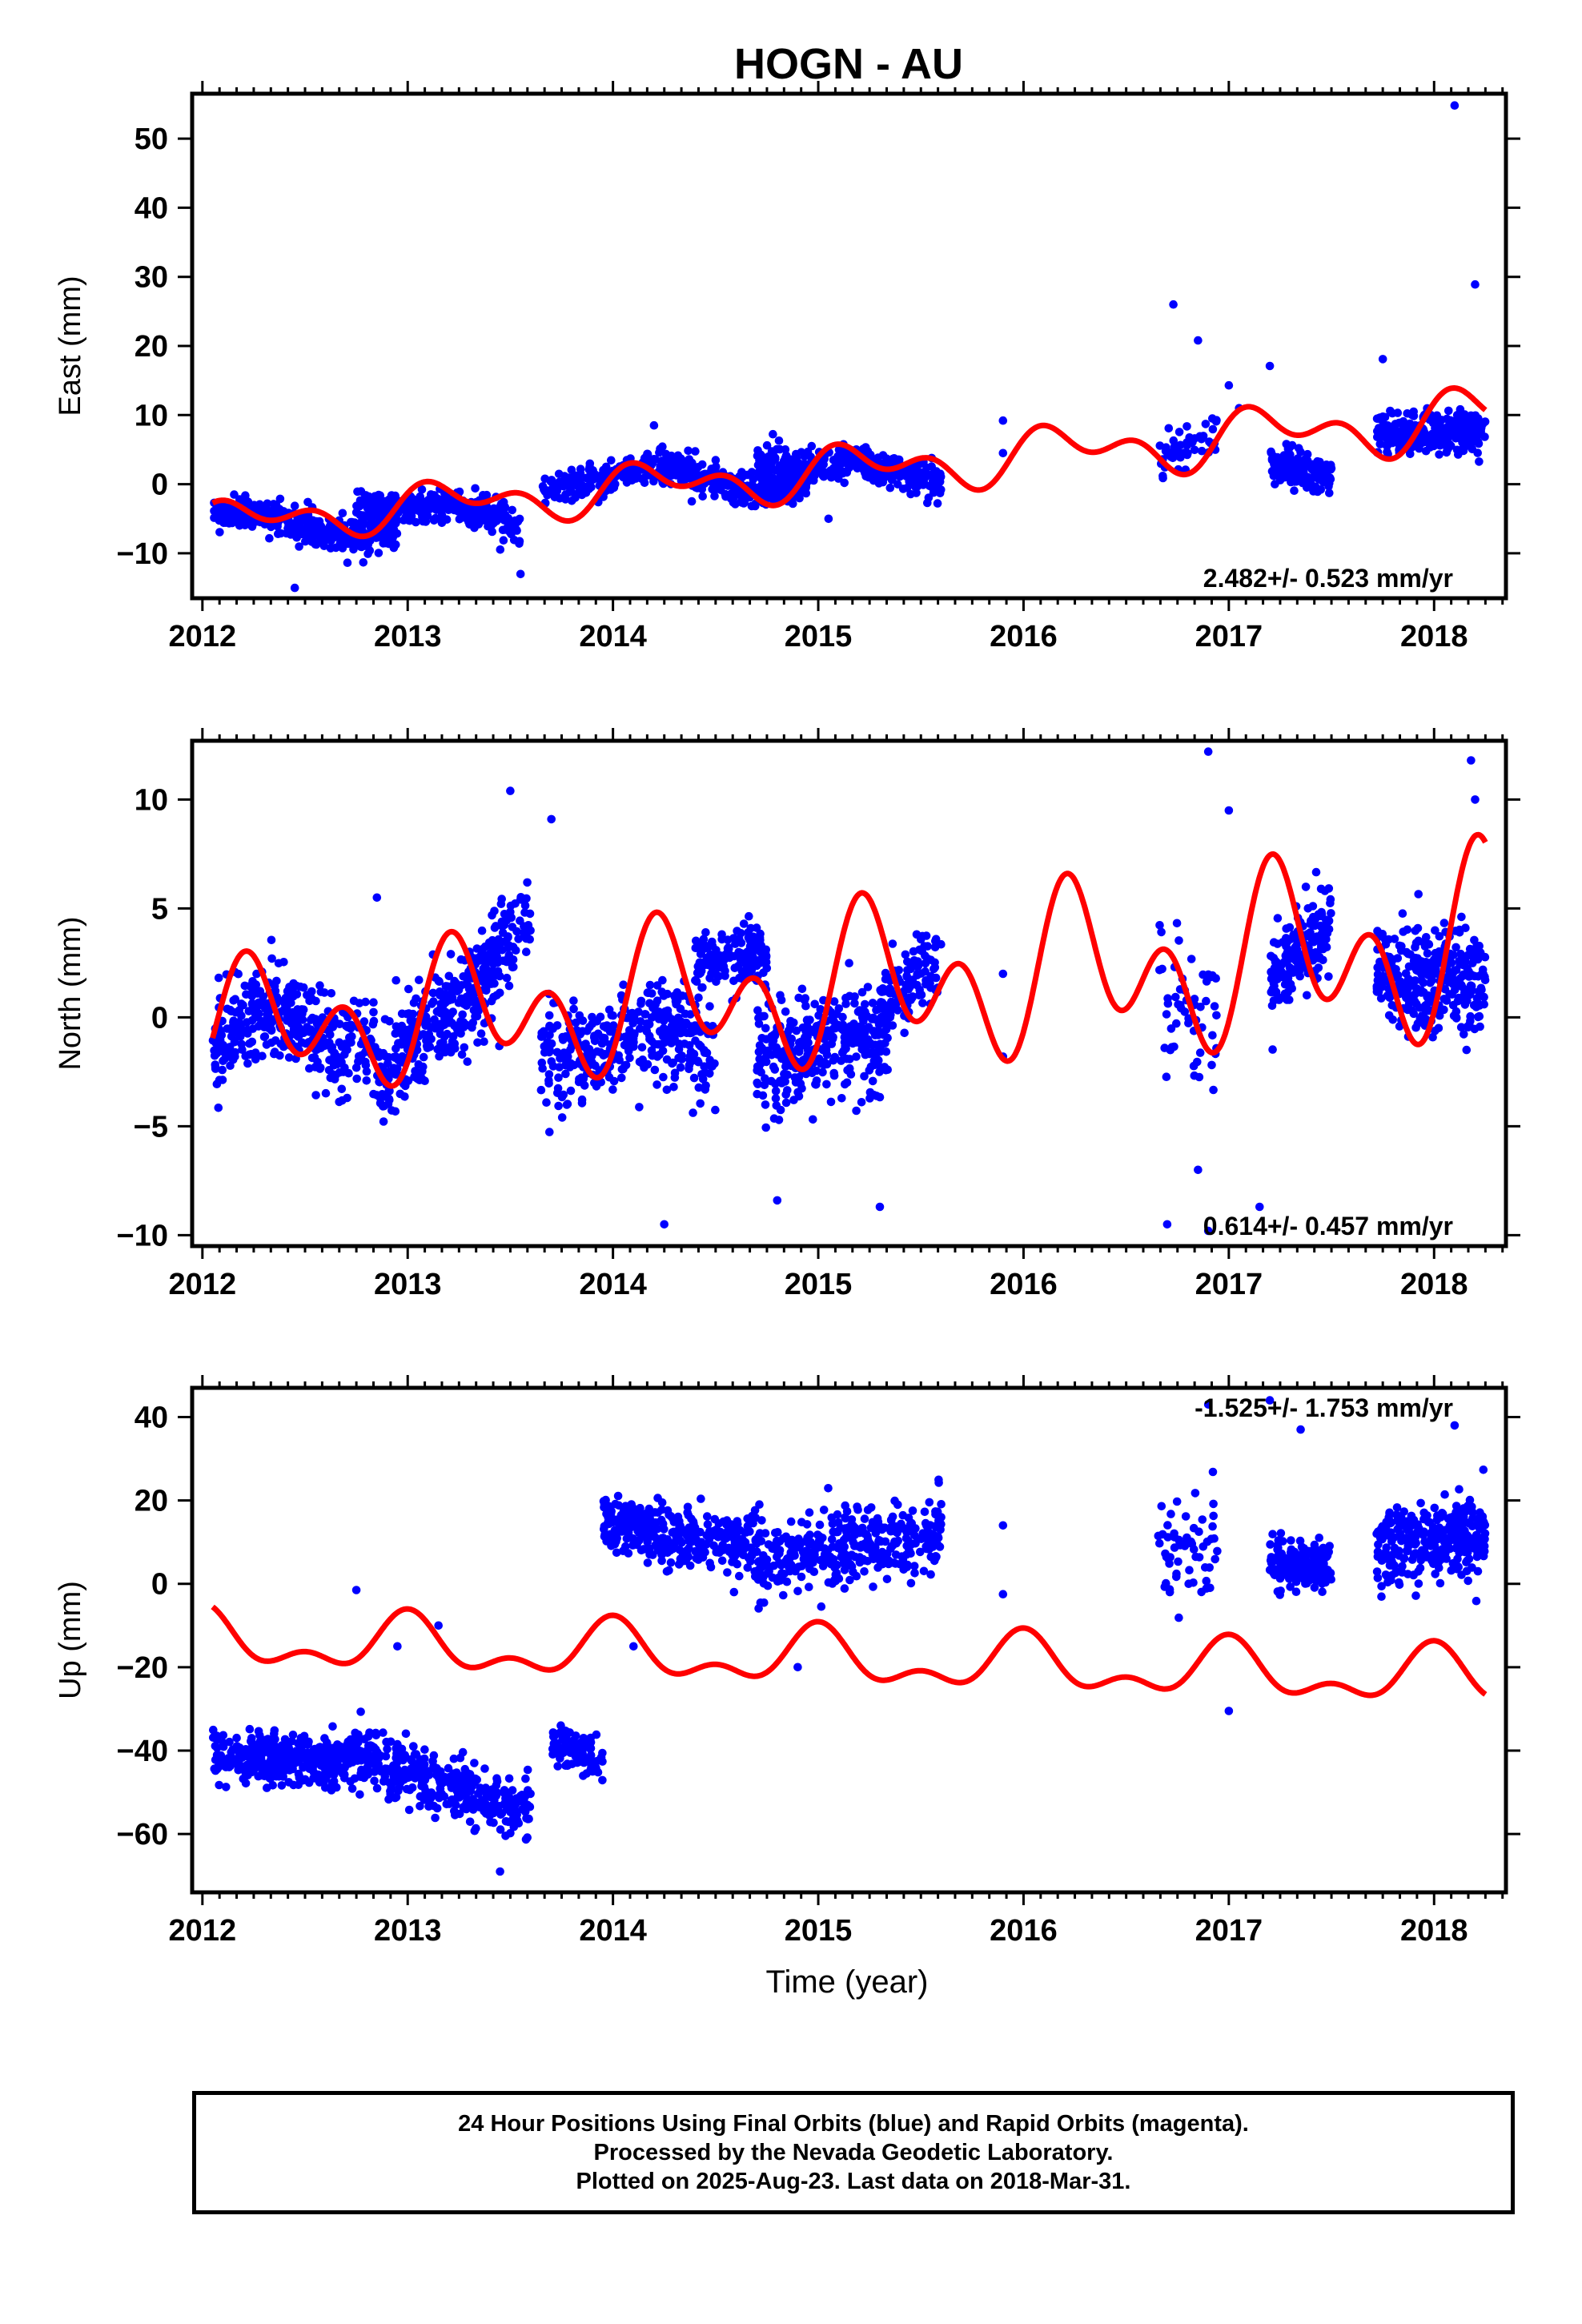 This screenshot has height=2324, width=1582. Describe the element at coordinates (203, 636) in the screenshot. I see `x-tick-label: 2012` at that location.